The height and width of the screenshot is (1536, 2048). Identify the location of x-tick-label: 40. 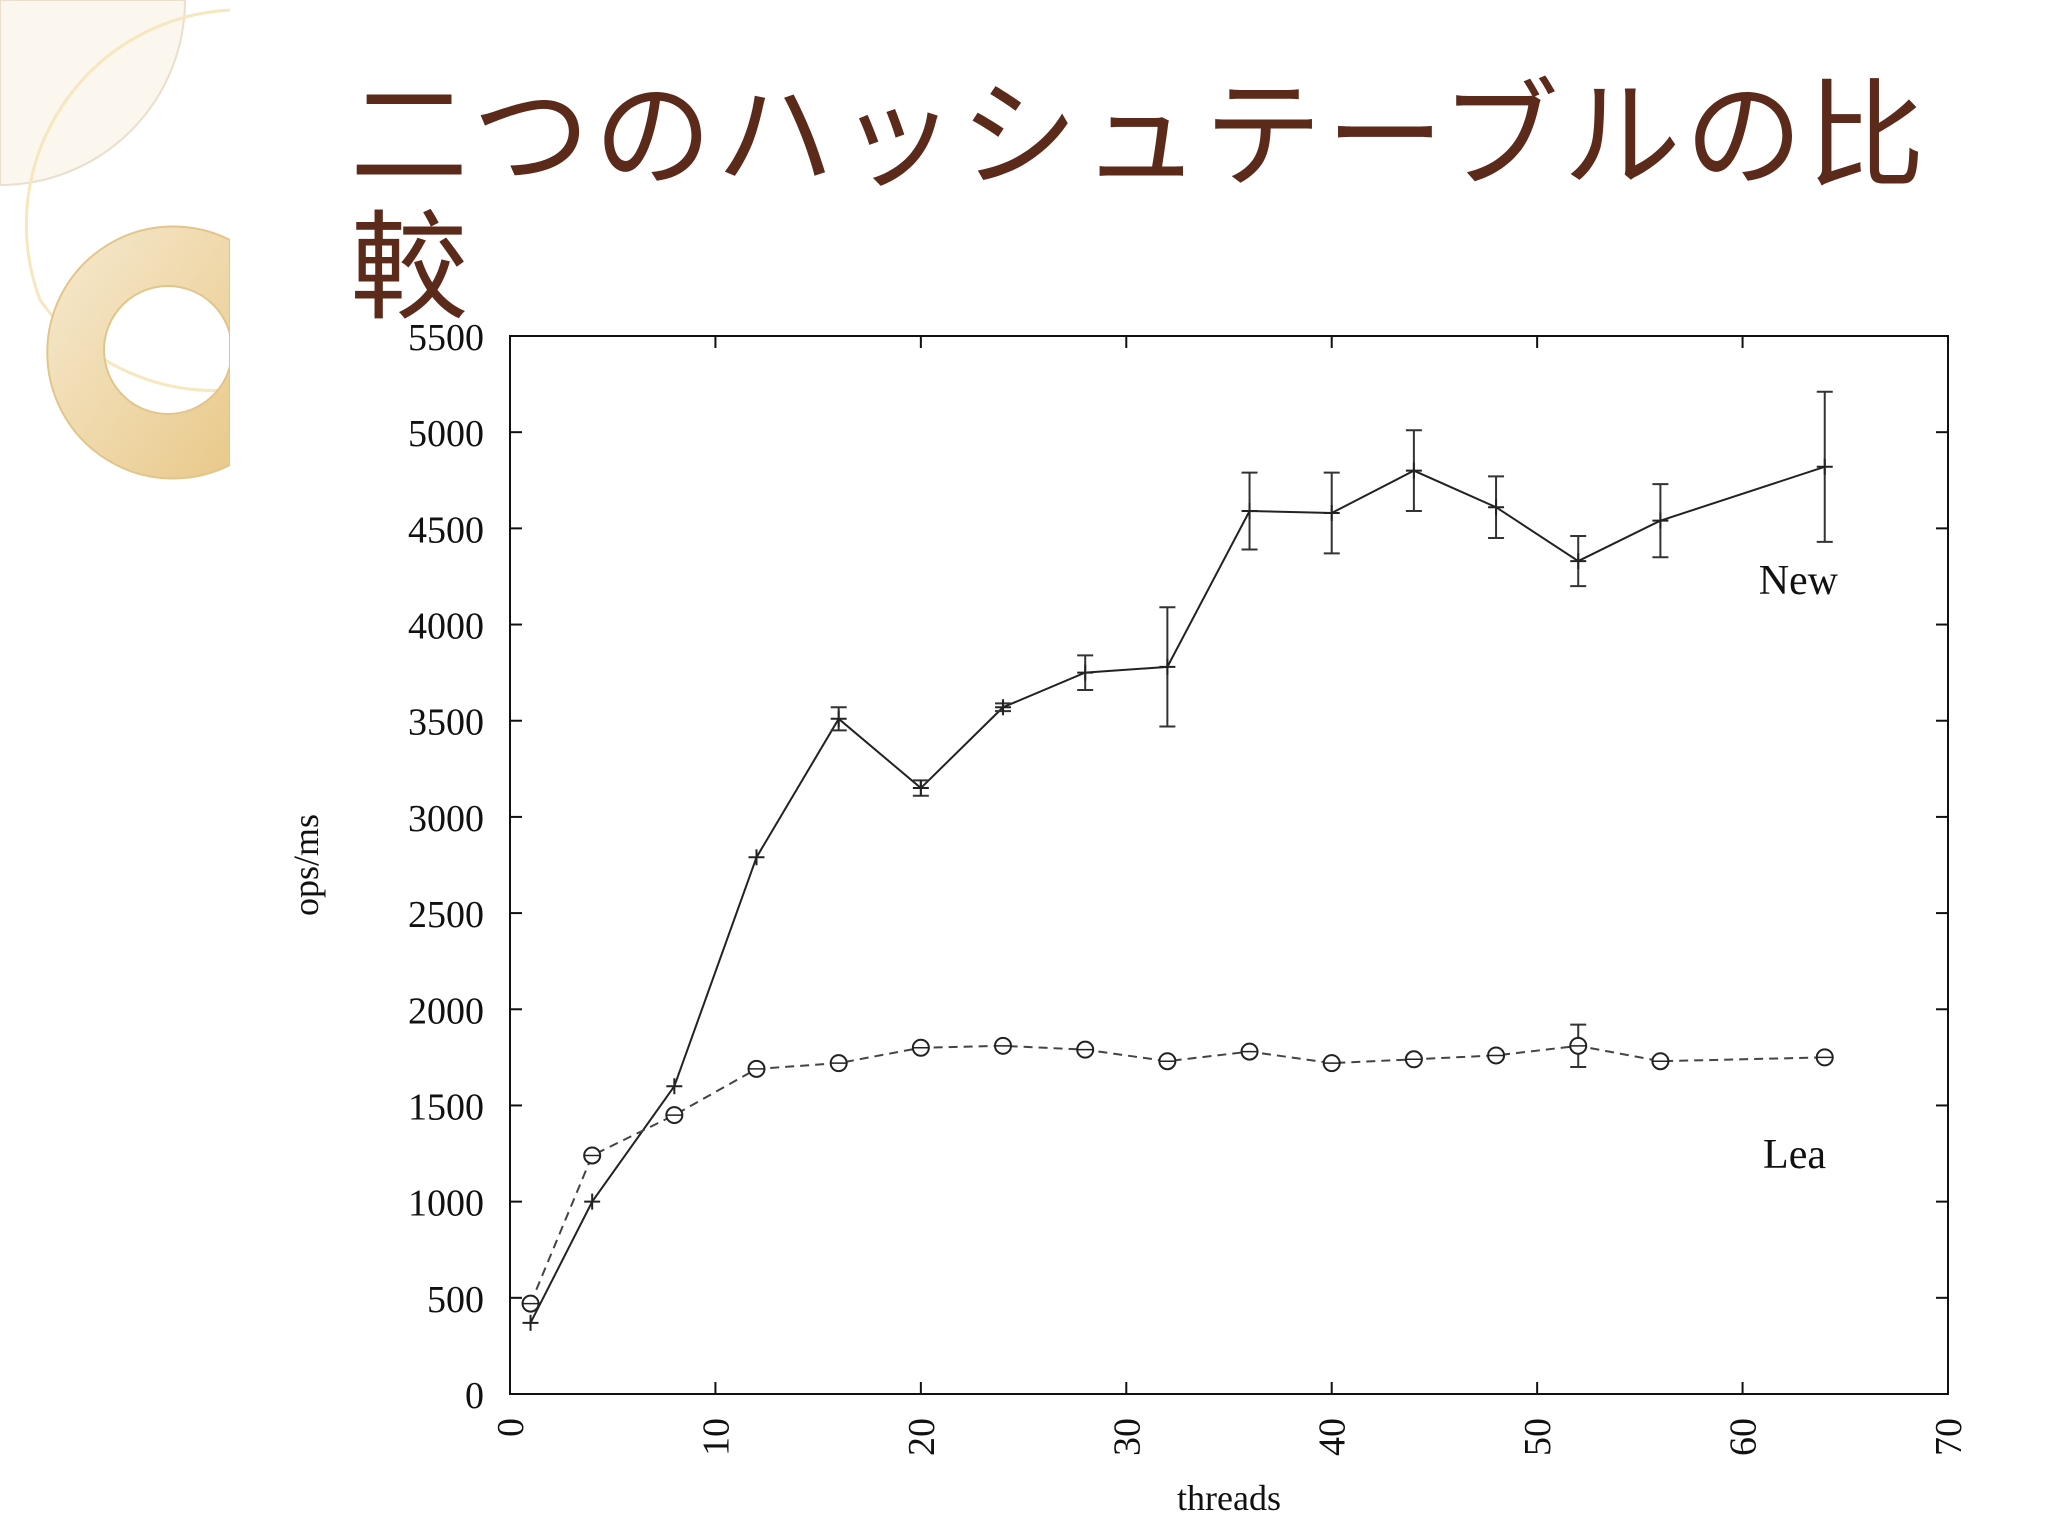
(1333, 1437).